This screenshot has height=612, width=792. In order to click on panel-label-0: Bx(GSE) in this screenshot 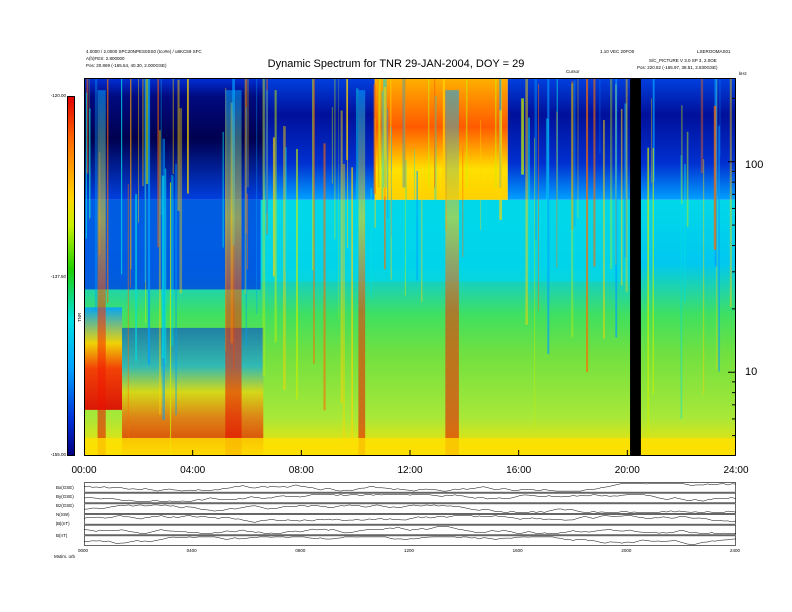, I will do `click(65, 487)`.